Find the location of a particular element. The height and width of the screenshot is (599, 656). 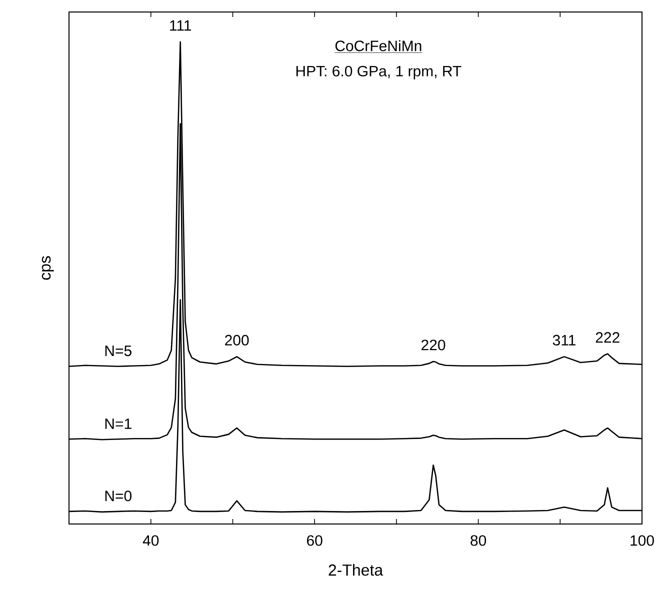

annotation: 222 is located at coordinates (608, 337).